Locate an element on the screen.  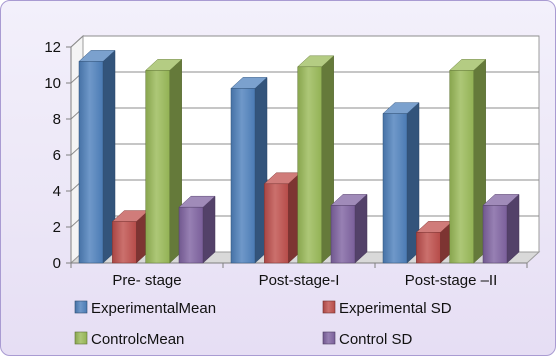
legend-label: ExperimentalMean is located at coordinates (153, 308).